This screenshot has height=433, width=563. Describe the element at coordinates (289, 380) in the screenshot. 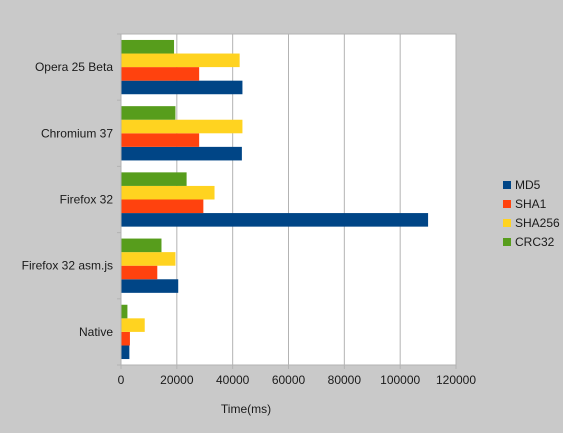

I see `x-tick-label: 60000` at that location.